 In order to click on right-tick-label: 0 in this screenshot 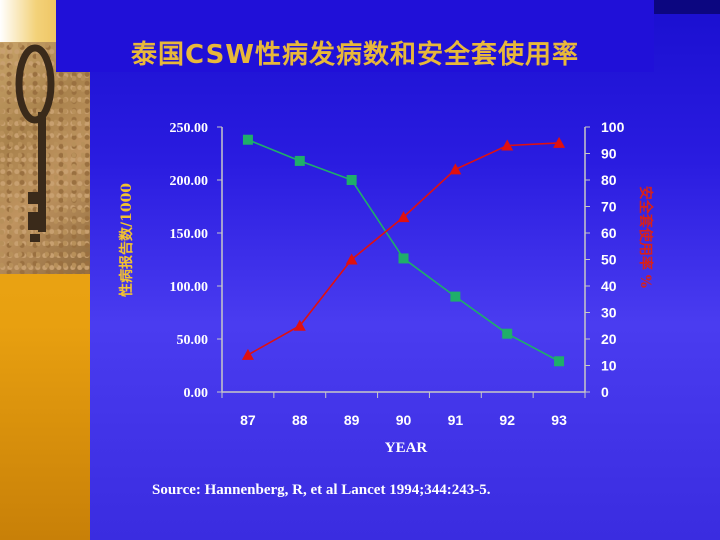, I will do `click(605, 392)`.